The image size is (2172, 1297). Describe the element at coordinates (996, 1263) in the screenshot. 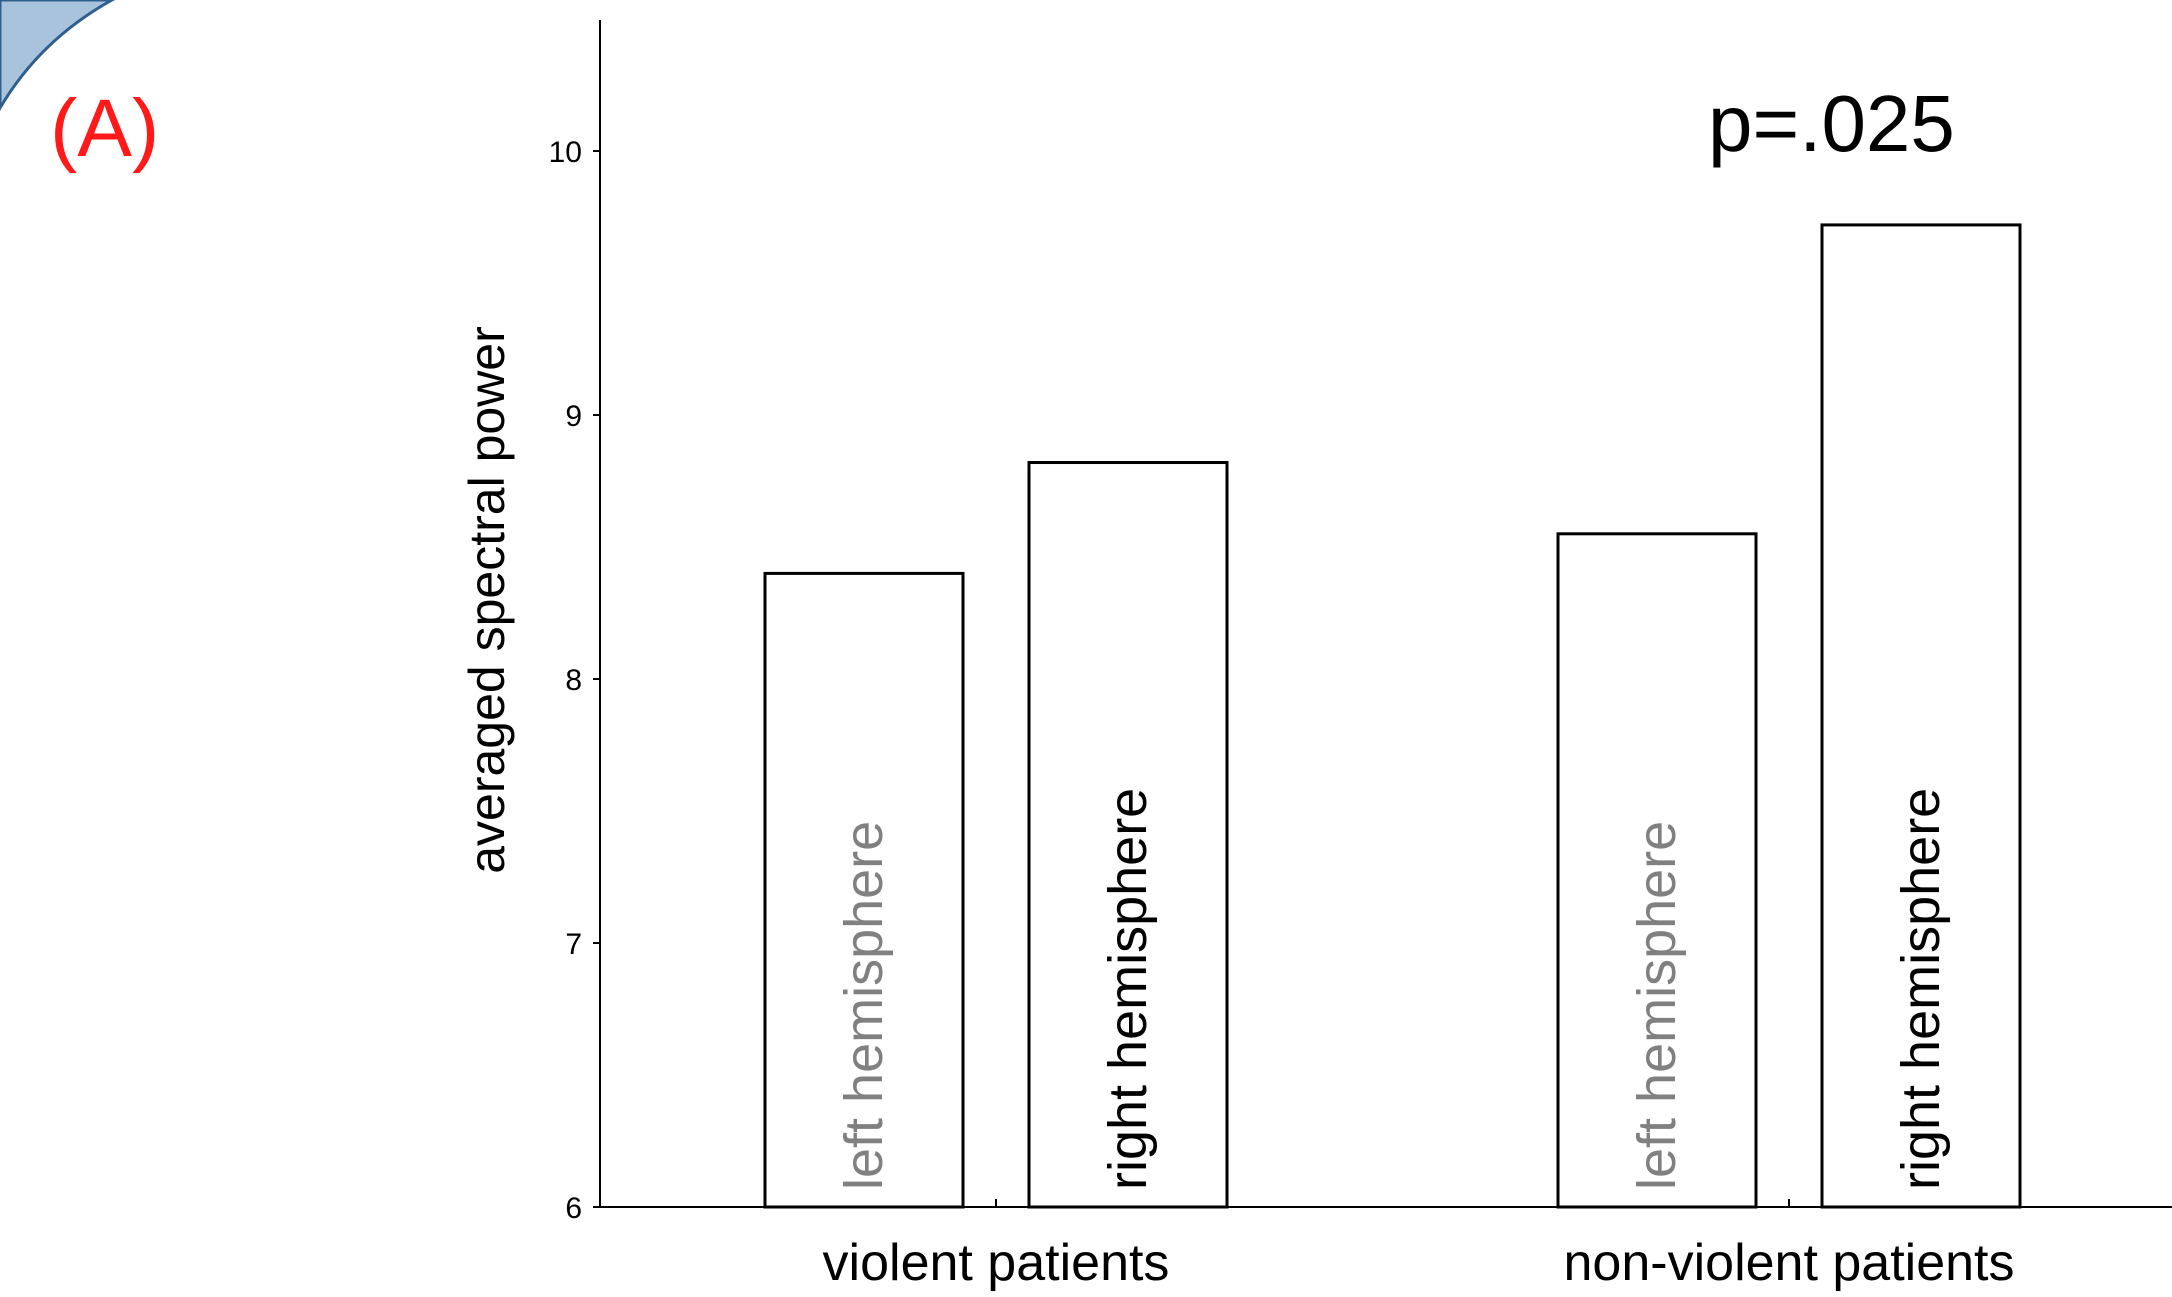

I see `x-category-label: violent patients` at that location.